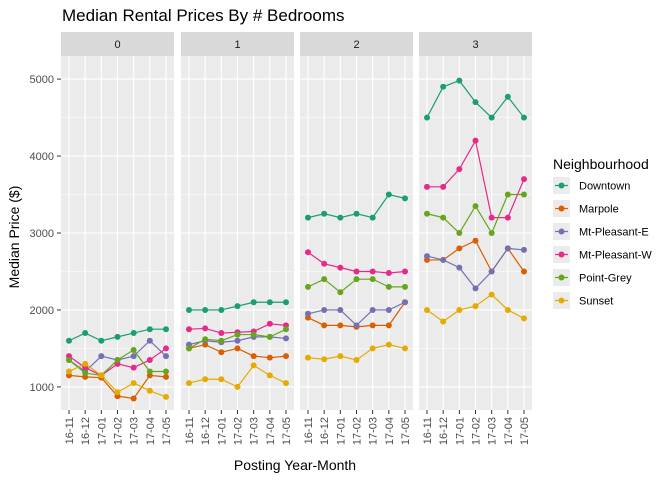 Image resolution: width=672 pixels, height=480 pixels. Describe the element at coordinates (237, 45) in the screenshot. I see `facet-strip-label: 1` at that location.